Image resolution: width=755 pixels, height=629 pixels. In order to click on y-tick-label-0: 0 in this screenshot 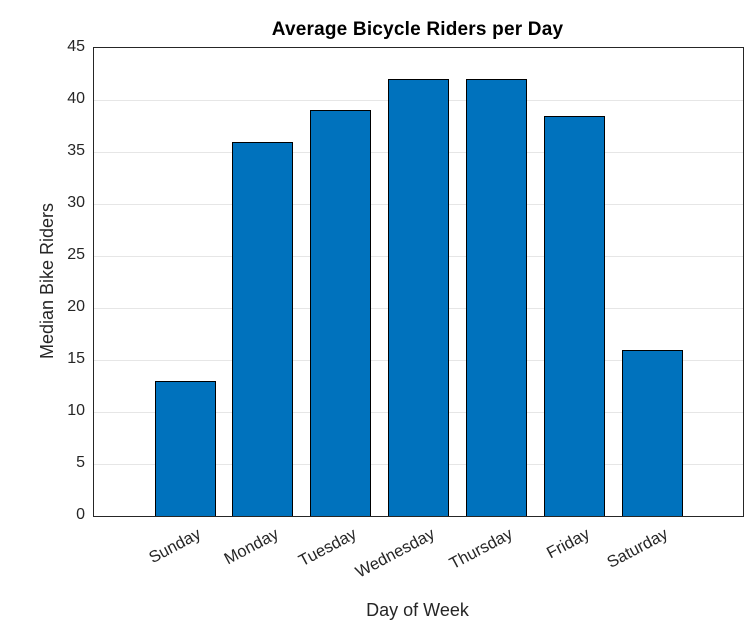, I will do `click(80, 514)`.